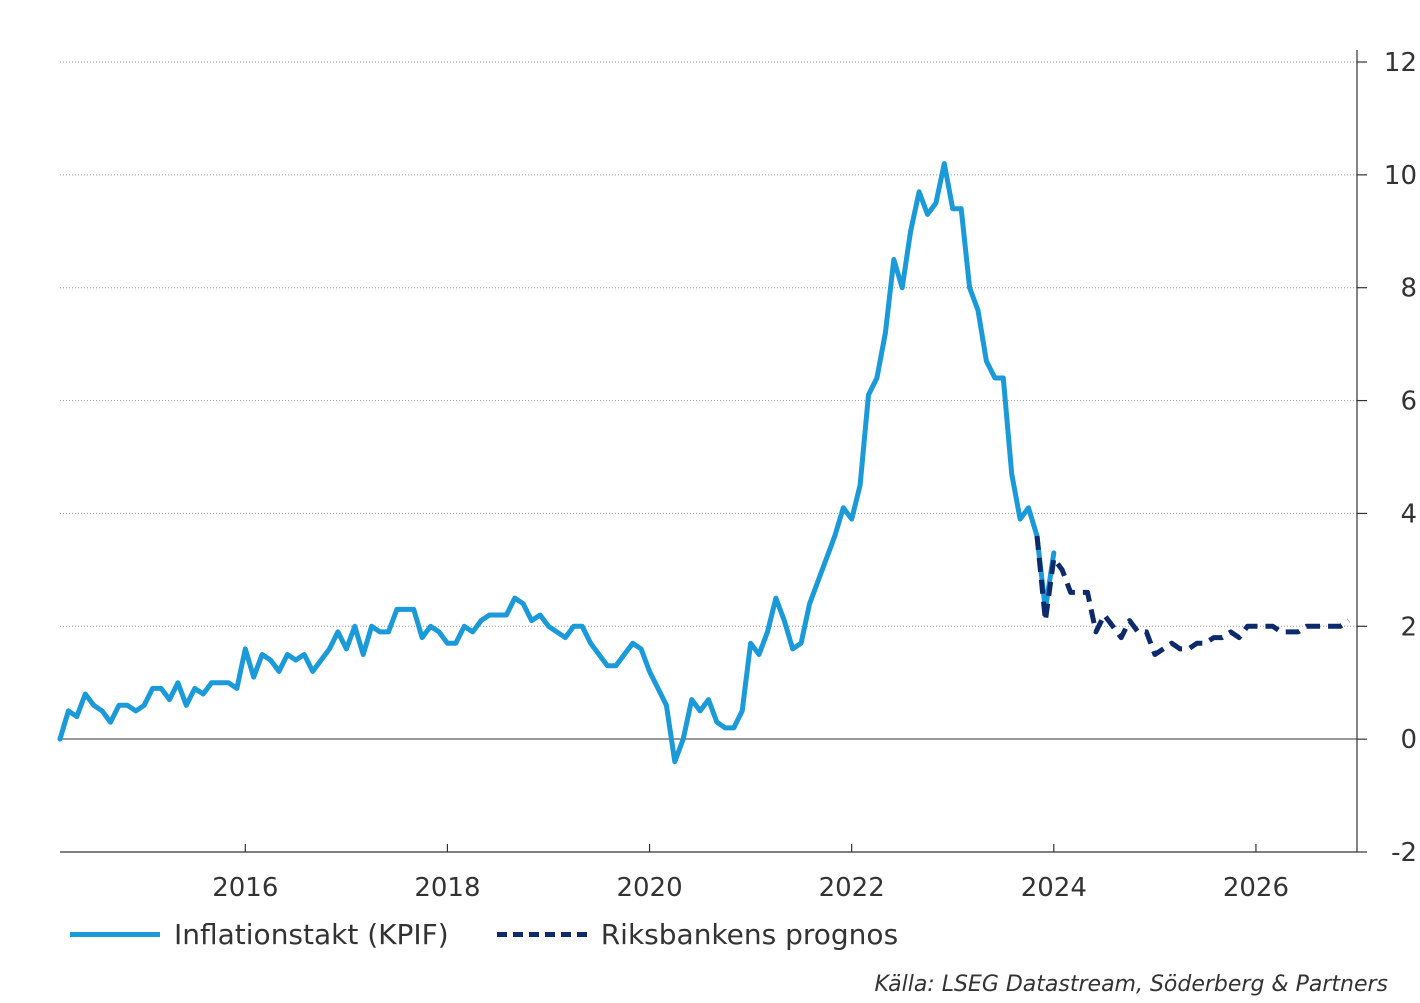  What do you see at coordinates (1192, 596) in the screenshot?
I see `series-line-prognos` at bounding box center [1192, 596].